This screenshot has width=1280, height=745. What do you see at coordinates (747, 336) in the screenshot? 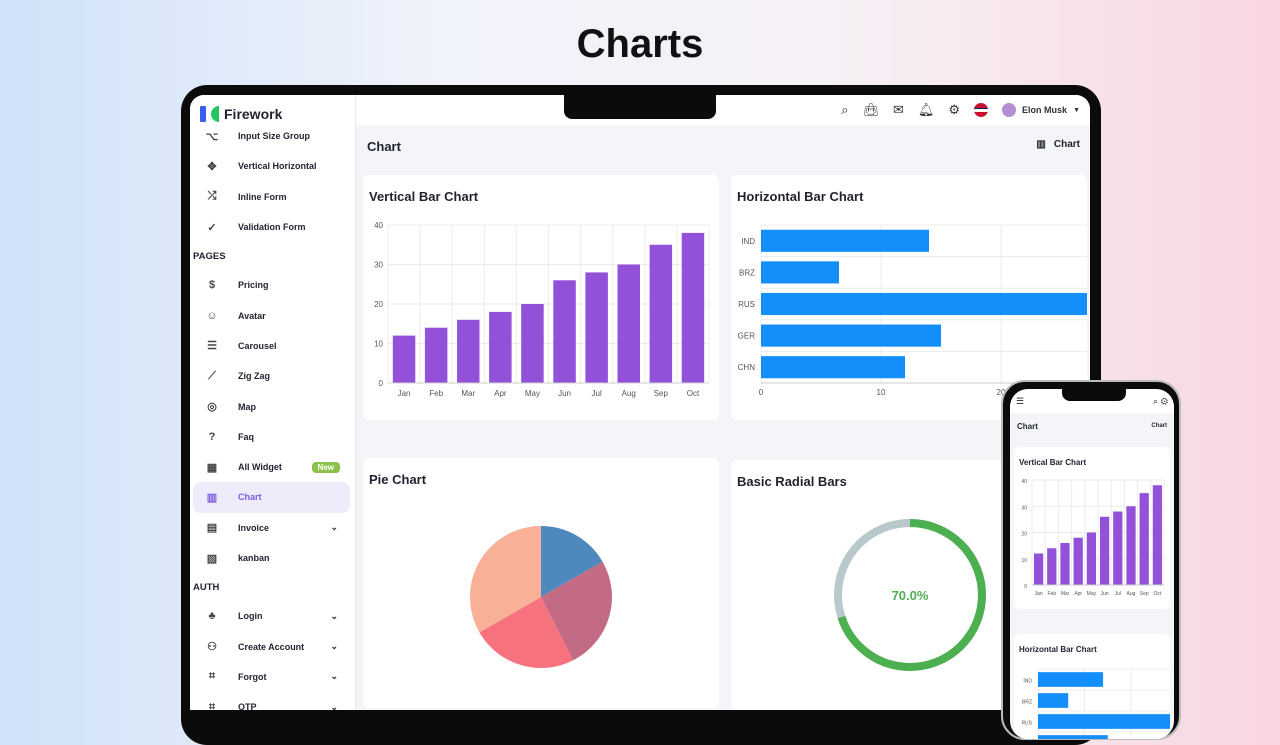
I see `y-tick-label: GER` at bounding box center [747, 336].